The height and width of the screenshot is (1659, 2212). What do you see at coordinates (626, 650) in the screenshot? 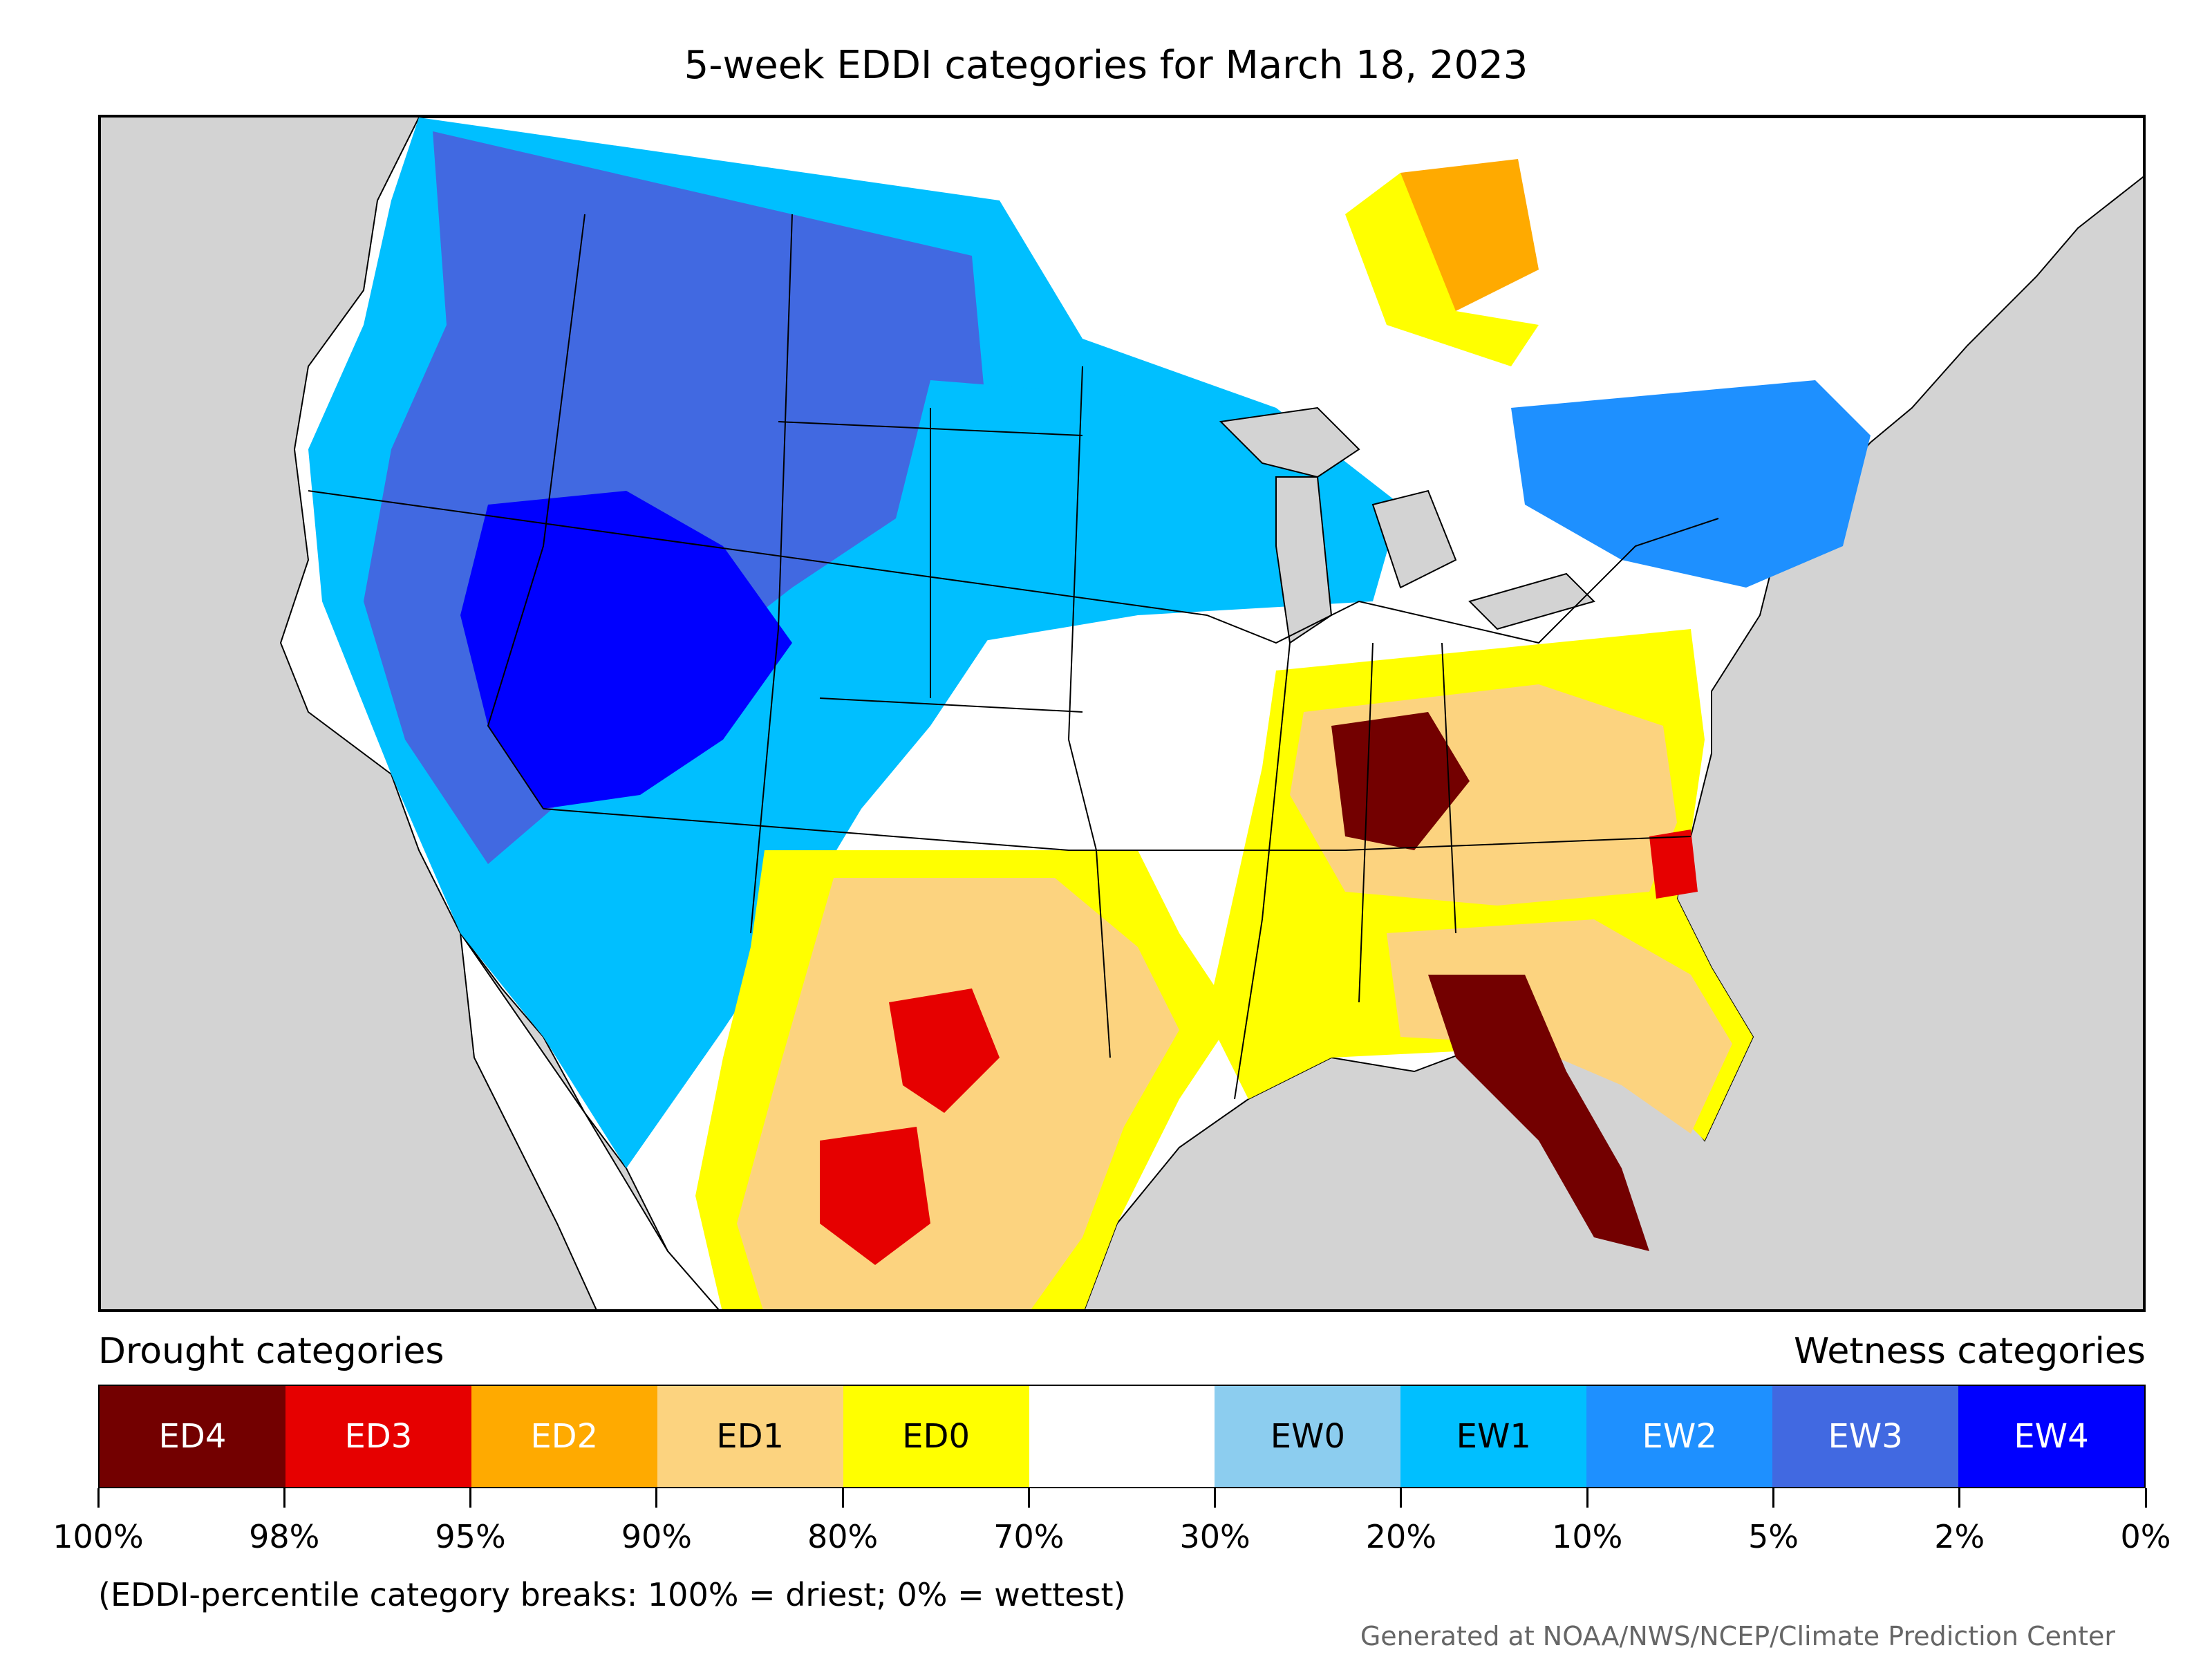
I see `wet-region-great-basin-ew4` at bounding box center [626, 650].